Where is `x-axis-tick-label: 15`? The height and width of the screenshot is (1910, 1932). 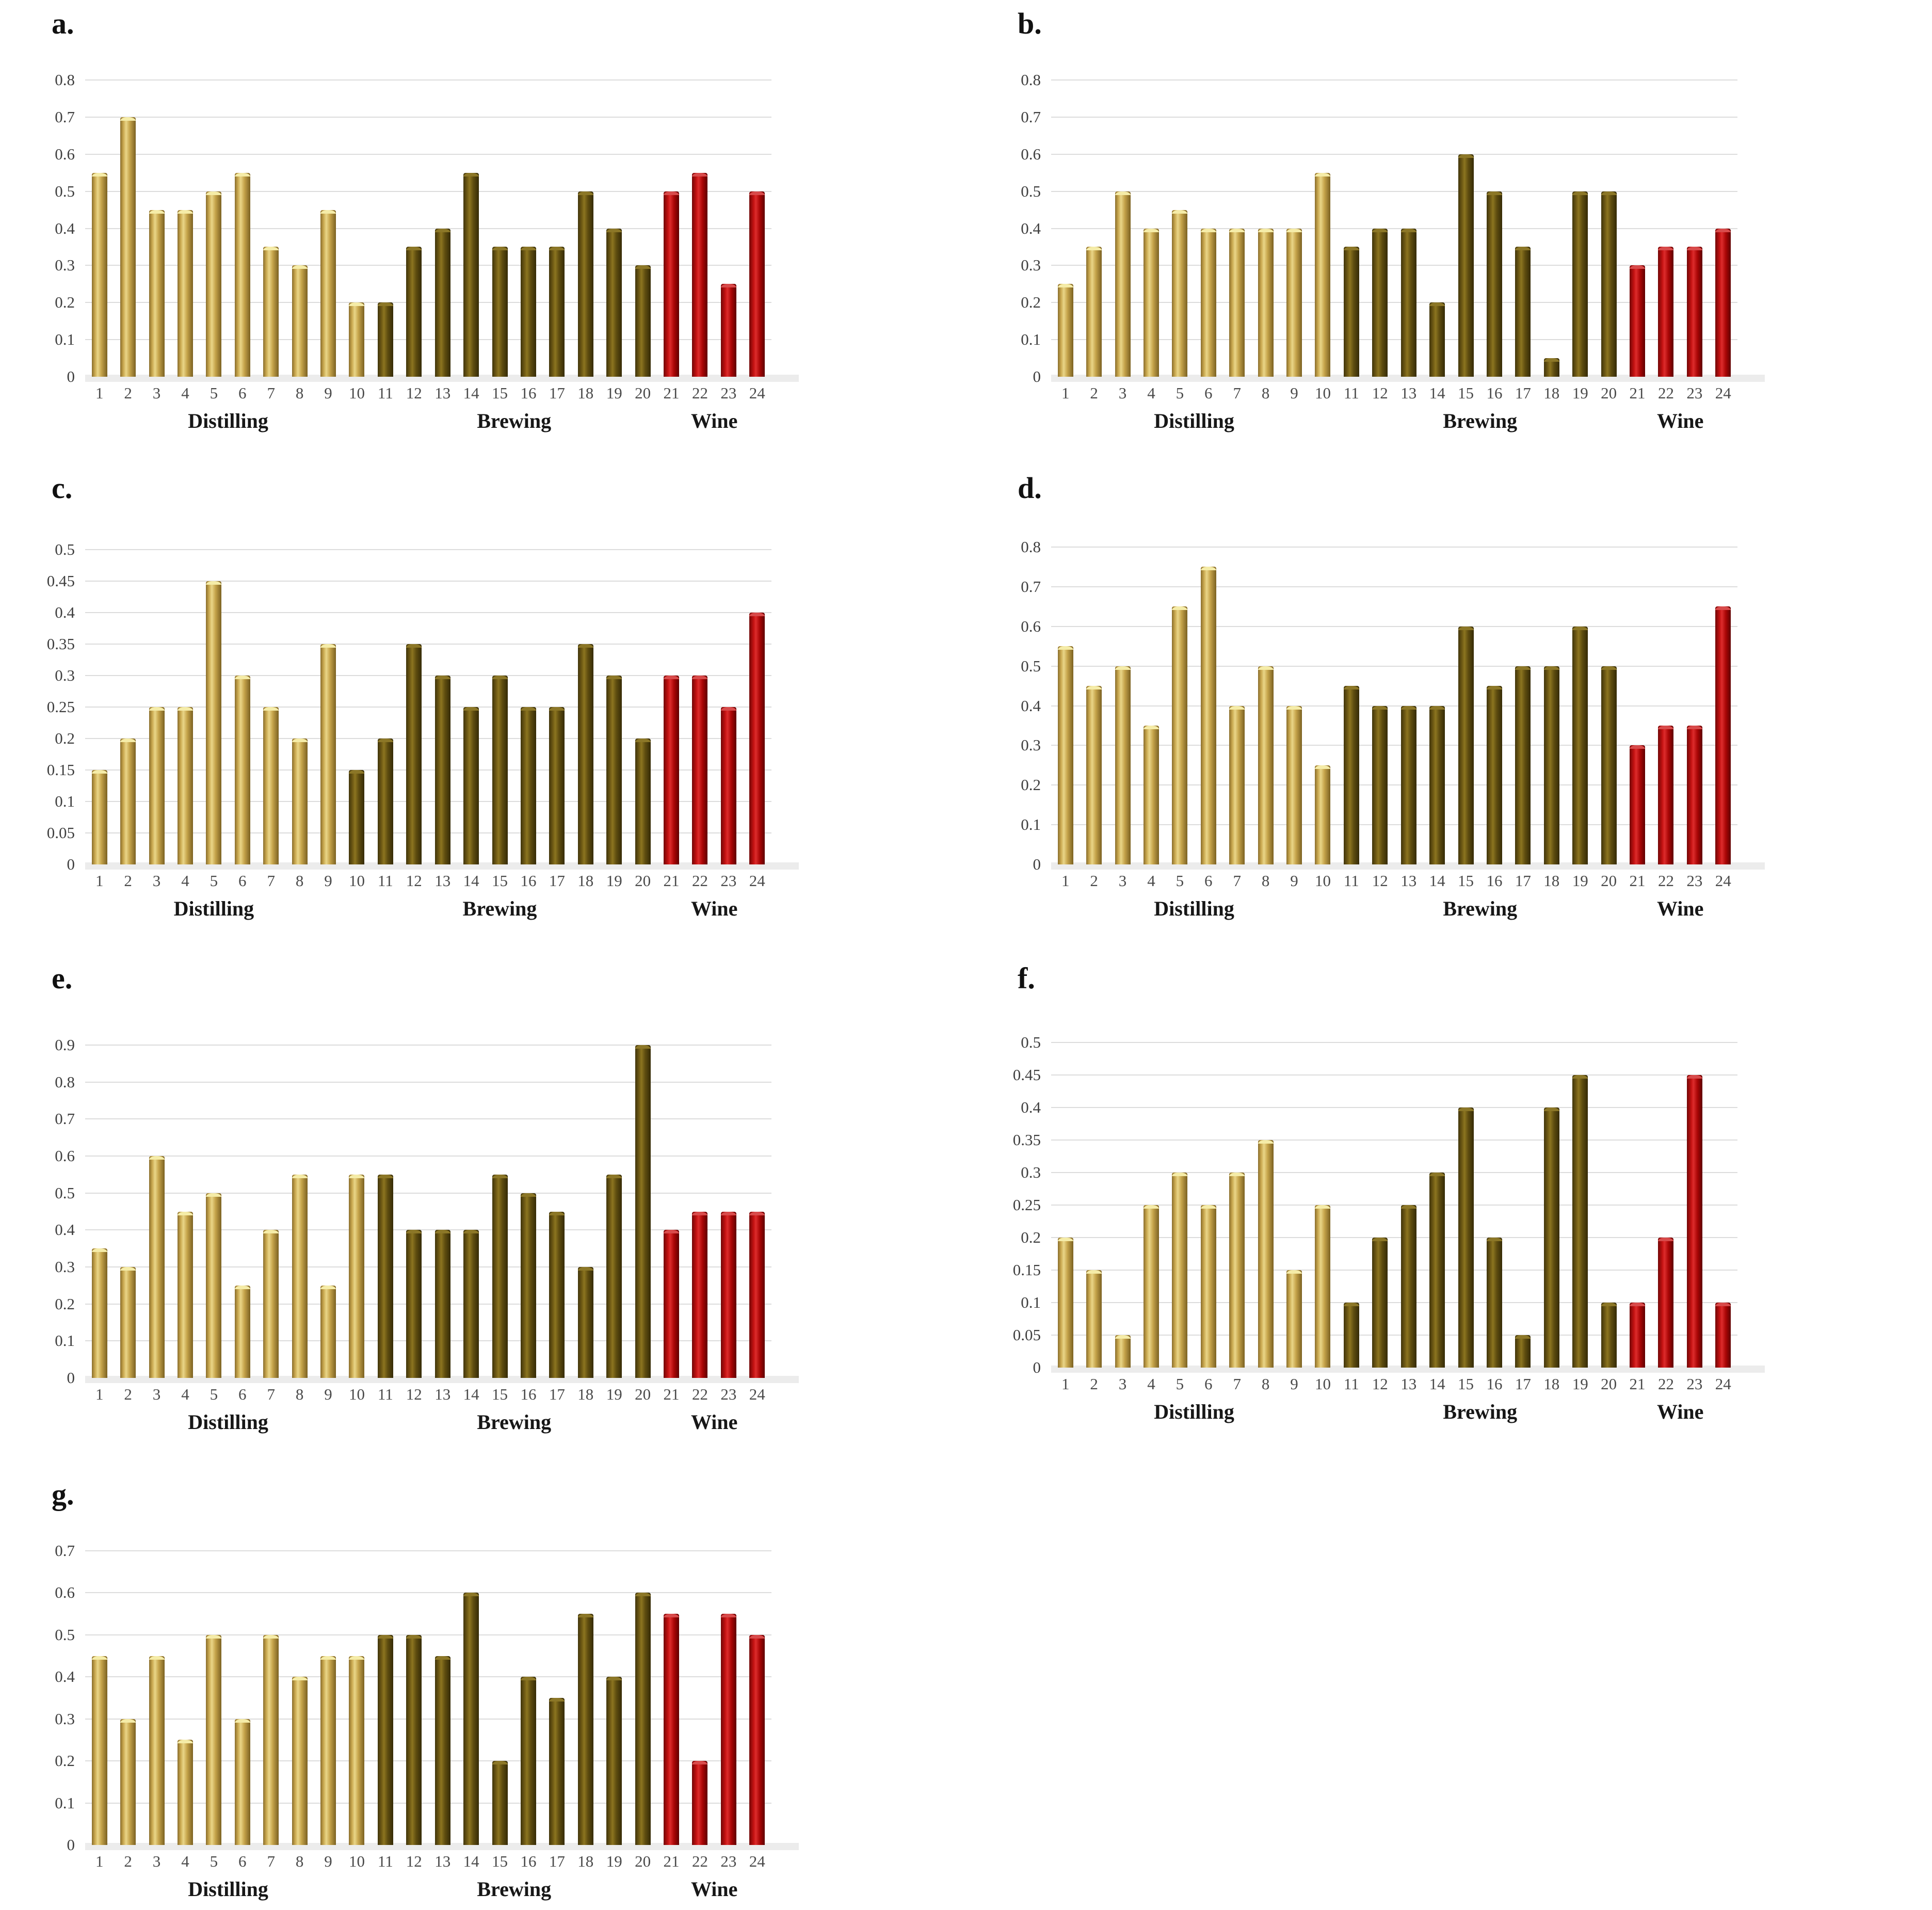 x-axis-tick-label: 15 is located at coordinates (500, 393).